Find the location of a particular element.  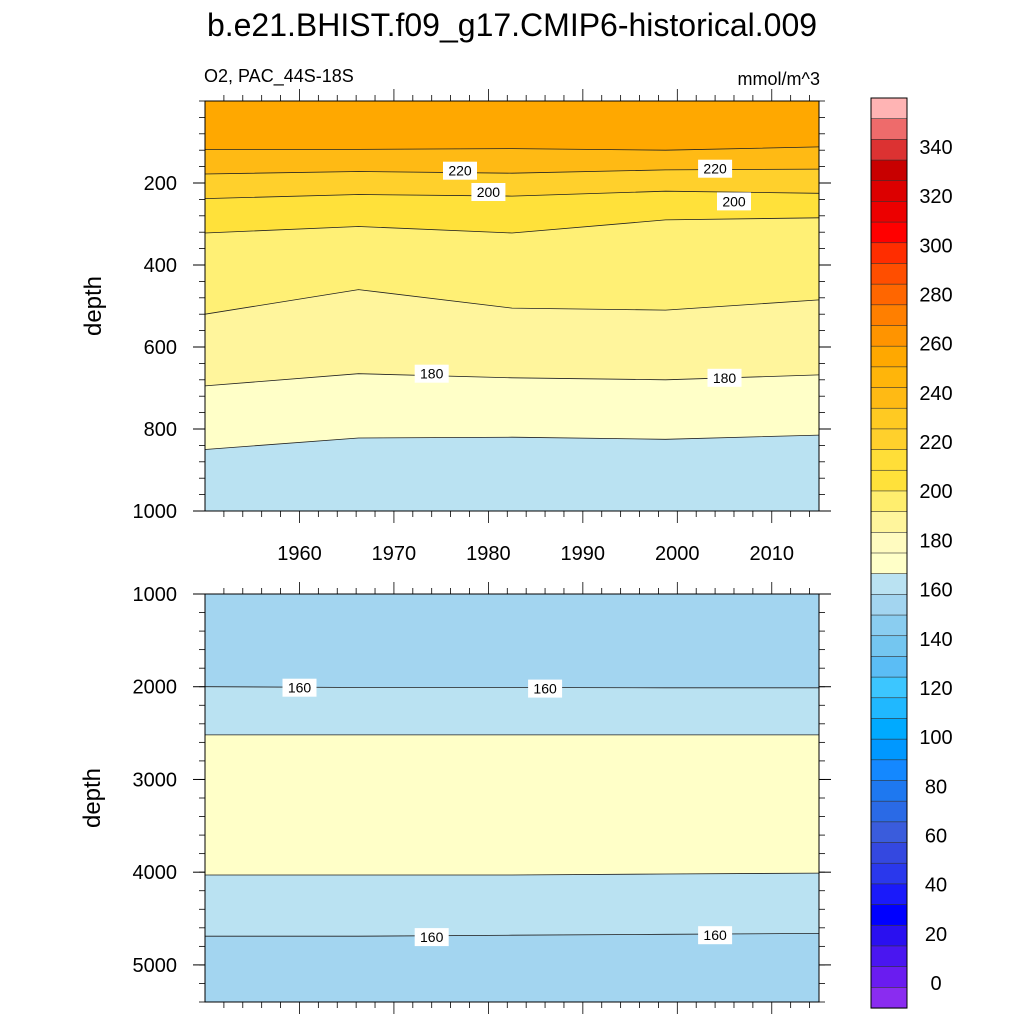

colorbar-label-9: 160 is located at coordinates (935, 591).